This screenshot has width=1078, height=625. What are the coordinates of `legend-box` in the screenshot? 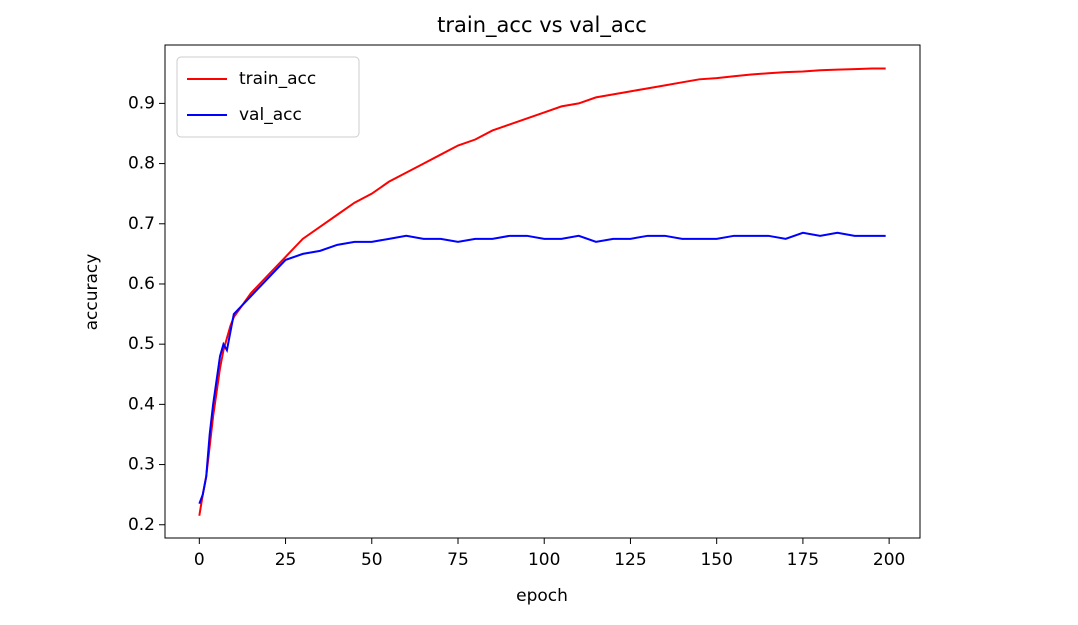 It's located at (268, 97).